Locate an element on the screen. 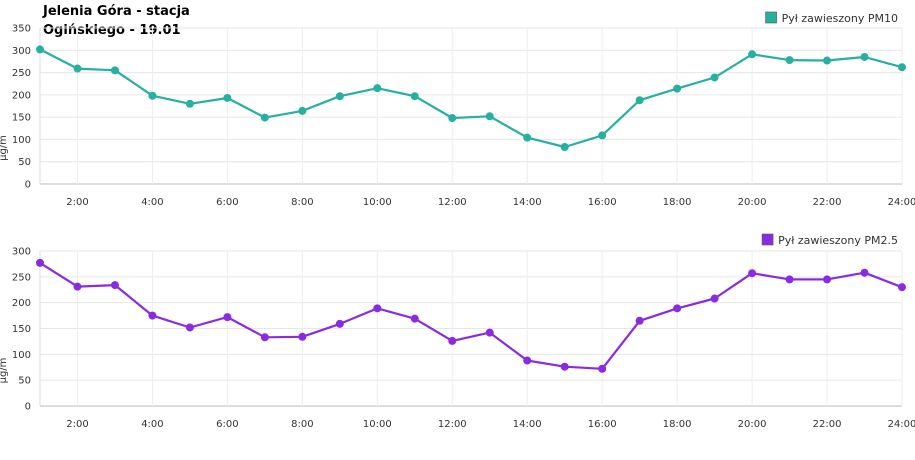  legend-label: Pył zawieszony PM10 is located at coordinates (840, 18).